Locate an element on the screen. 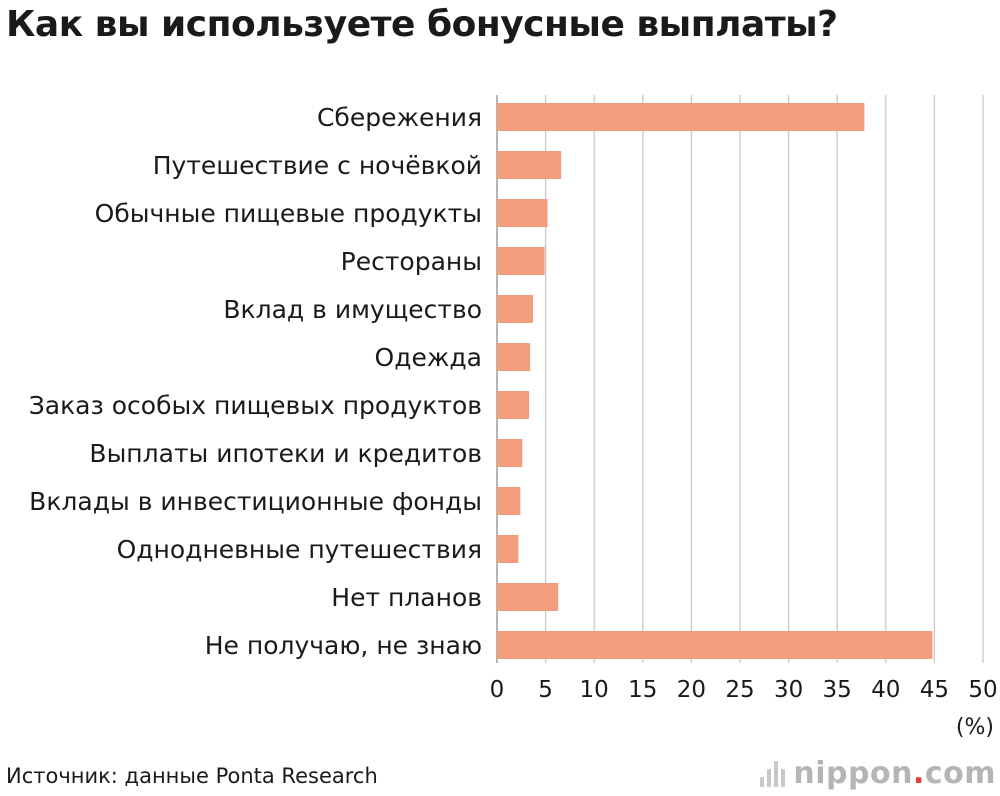  category-label: Не получаю, не знаю is located at coordinates (343, 645).